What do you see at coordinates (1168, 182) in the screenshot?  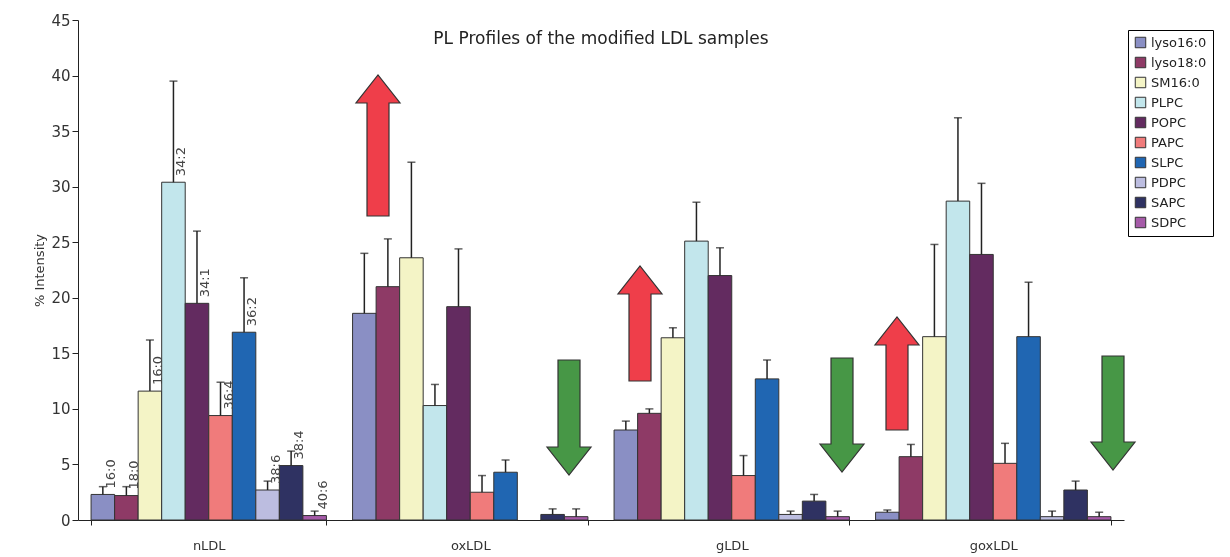 I see `legend-label: PDPC` at bounding box center [1168, 182].